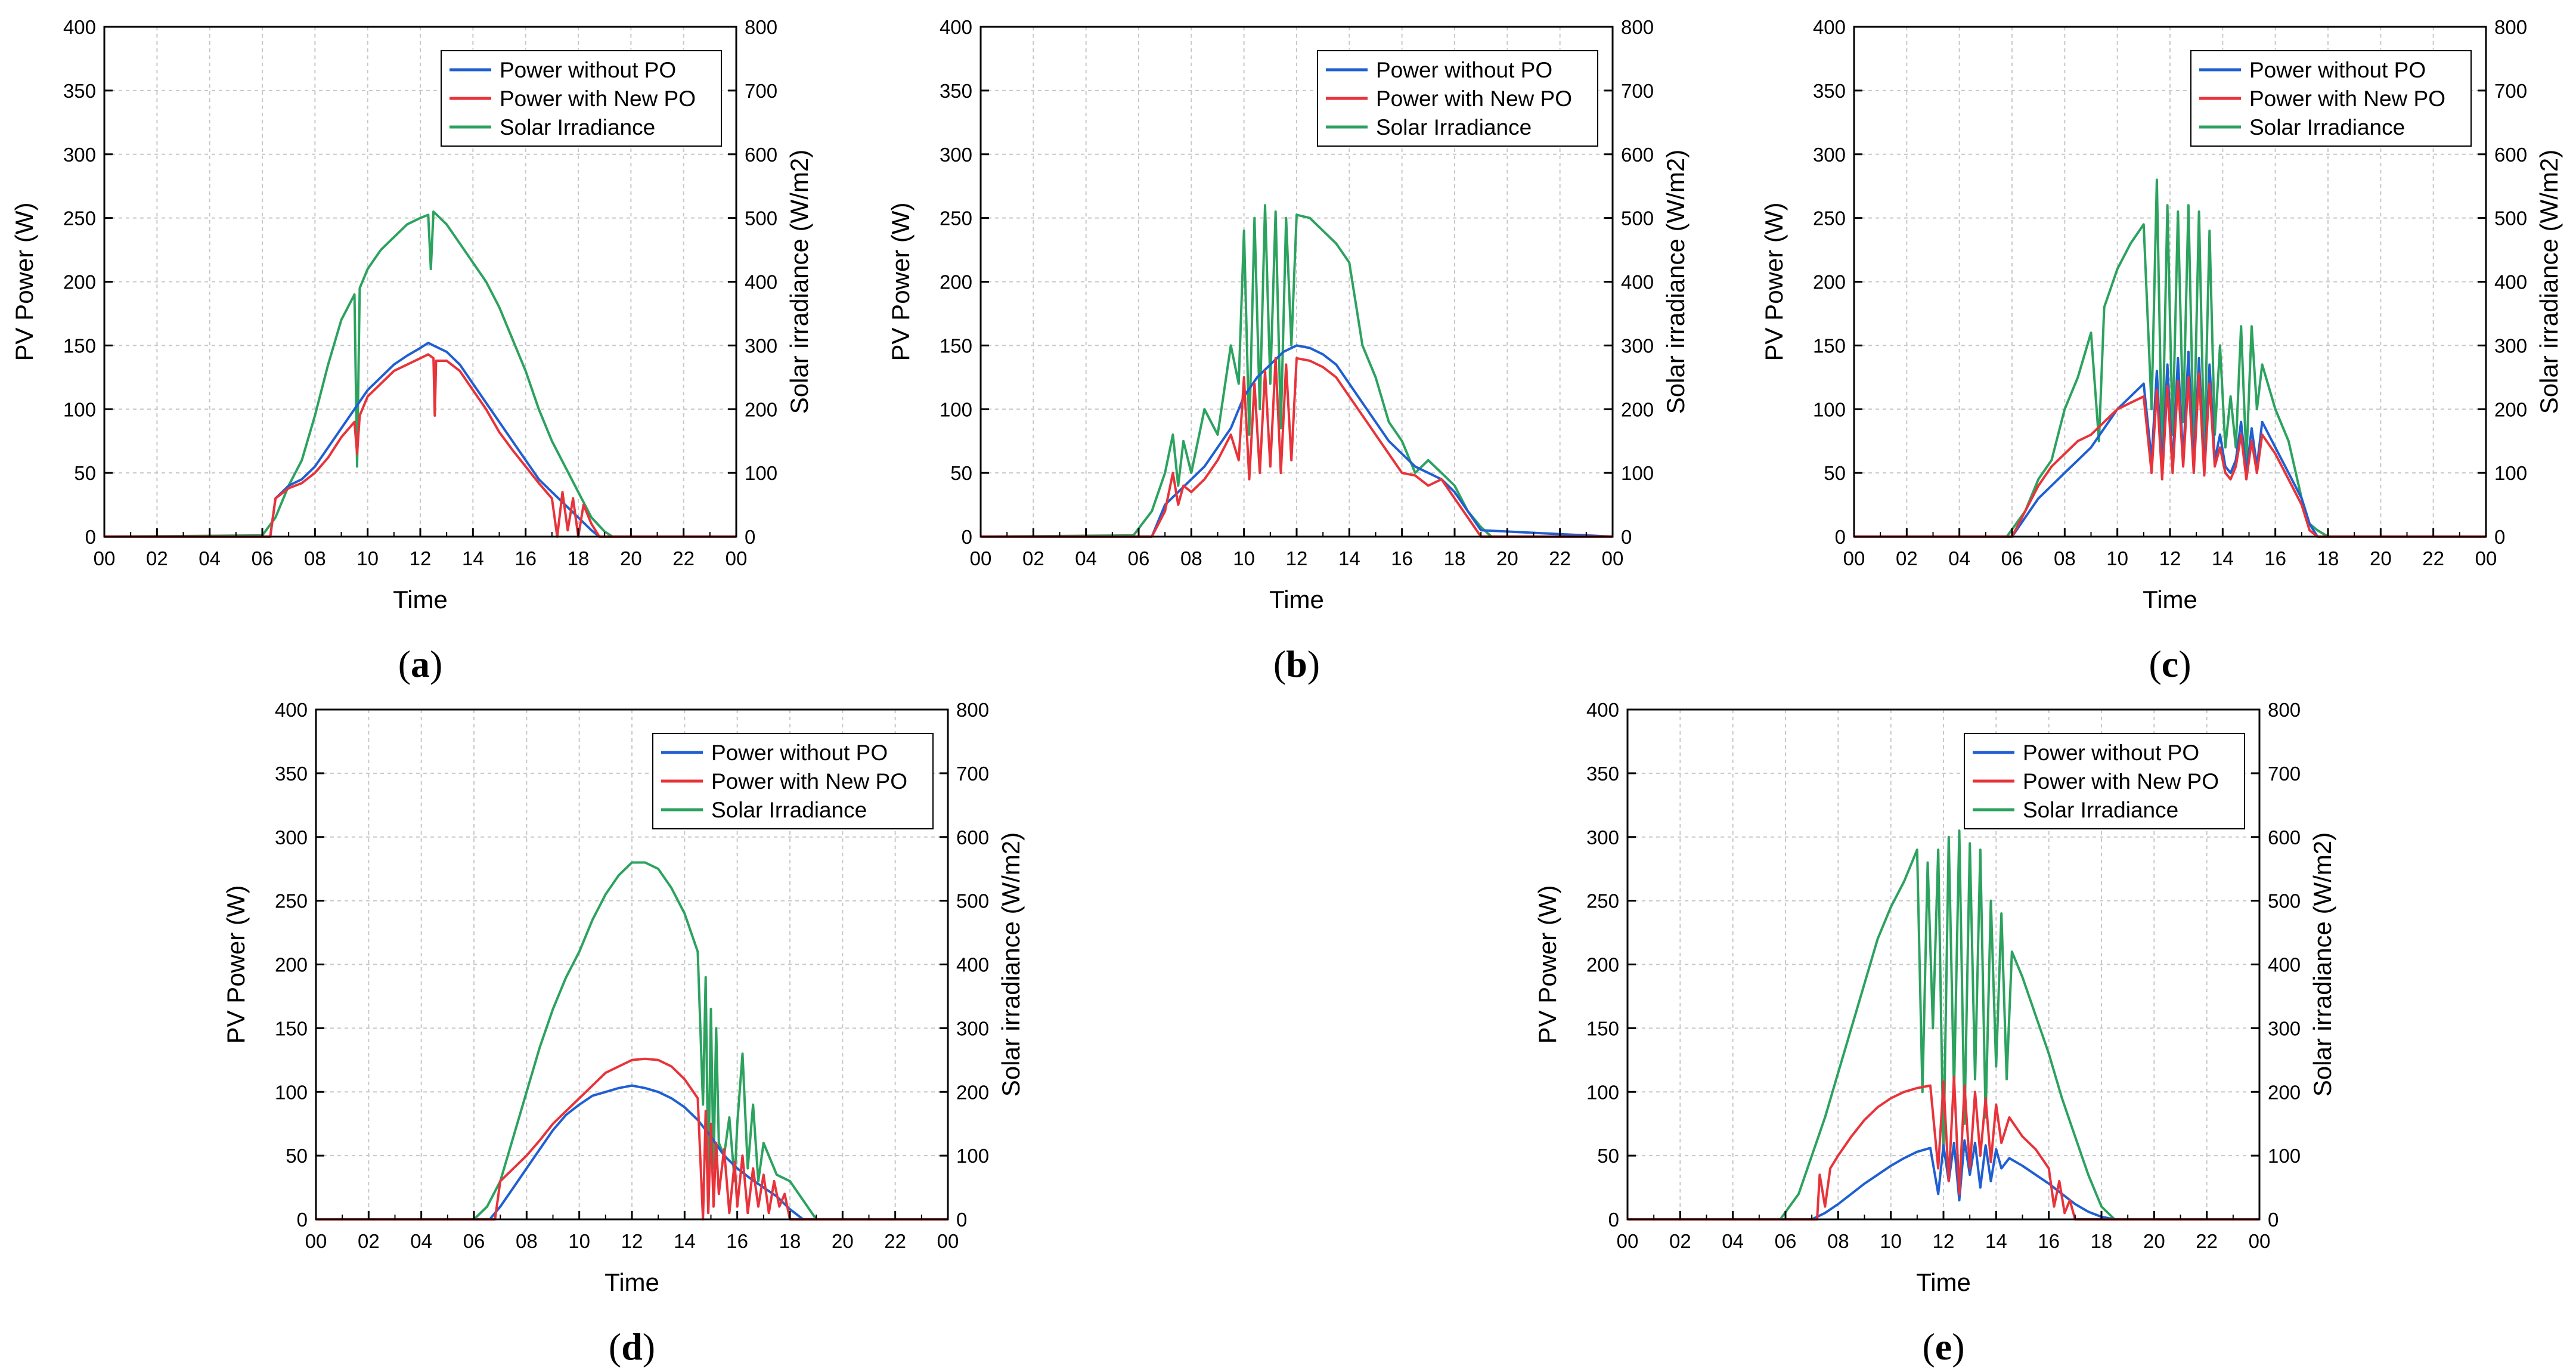 The height and width of the screenshot is (1372, 2576). Describe the element at coordinates (1840, 537) in the screenshot. I see `y-tick-label: 0` at that location.